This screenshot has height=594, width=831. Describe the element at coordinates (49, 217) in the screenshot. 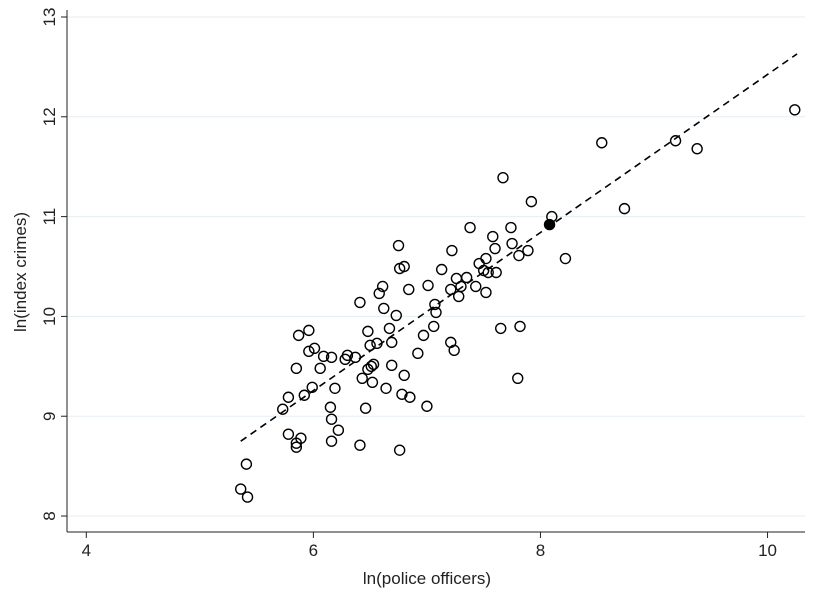

I see `y-tick-label: 11` at that location.